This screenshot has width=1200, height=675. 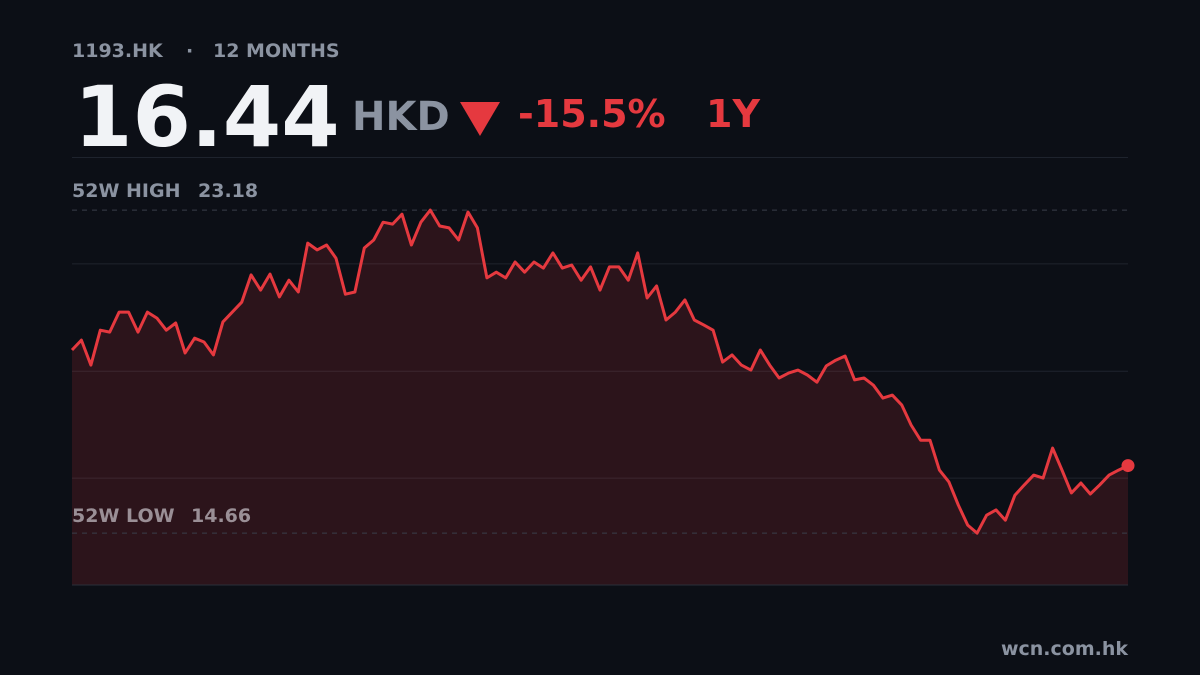 What do you see at coordinates (123, 516) in the screenshot?
I see `low-label: 52W LOW` at bounding box center [123, 516].